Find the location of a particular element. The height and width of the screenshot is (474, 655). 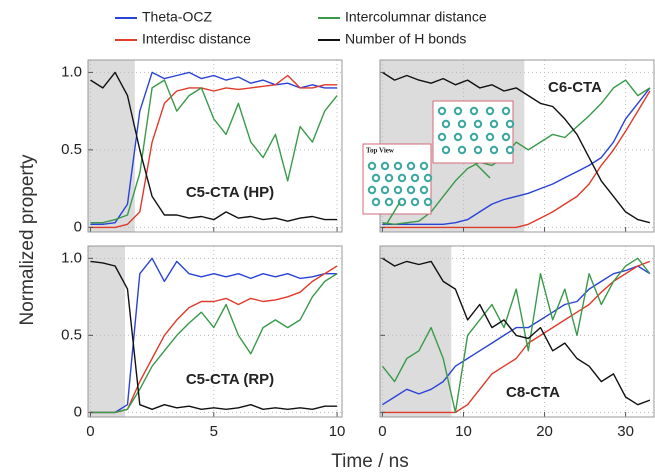

legend-label: Number of H bonds is located at coordinates (405, 39).